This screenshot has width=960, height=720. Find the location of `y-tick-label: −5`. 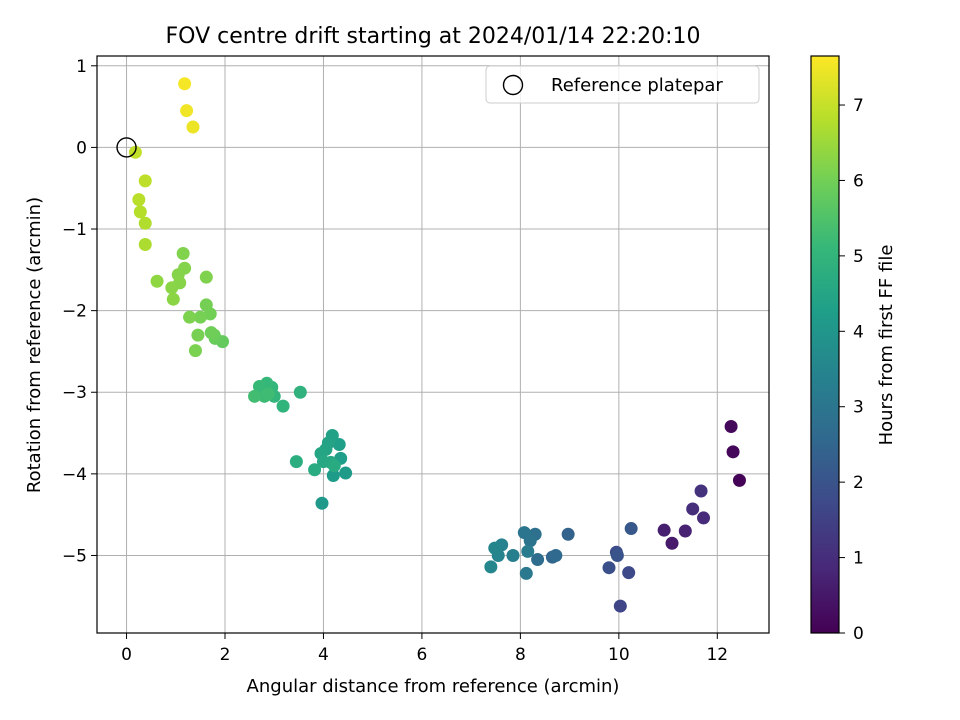

y-tick-label: −5 is located at coordinates (74, 556).